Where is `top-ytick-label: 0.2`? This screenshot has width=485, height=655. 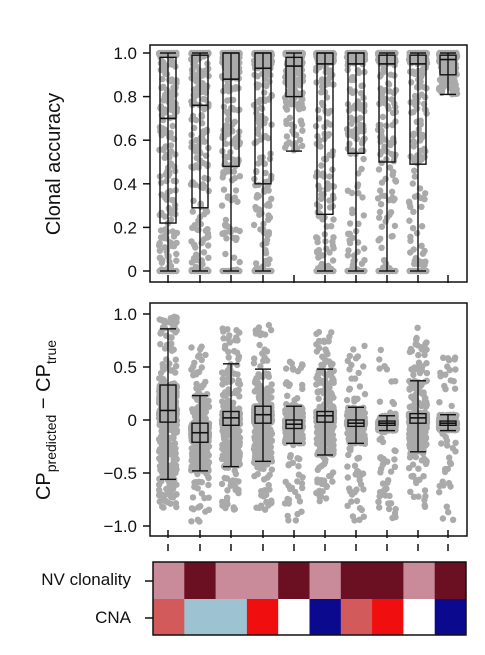 top-ytick-label: 0.2 is located at coordinates (125, 227).